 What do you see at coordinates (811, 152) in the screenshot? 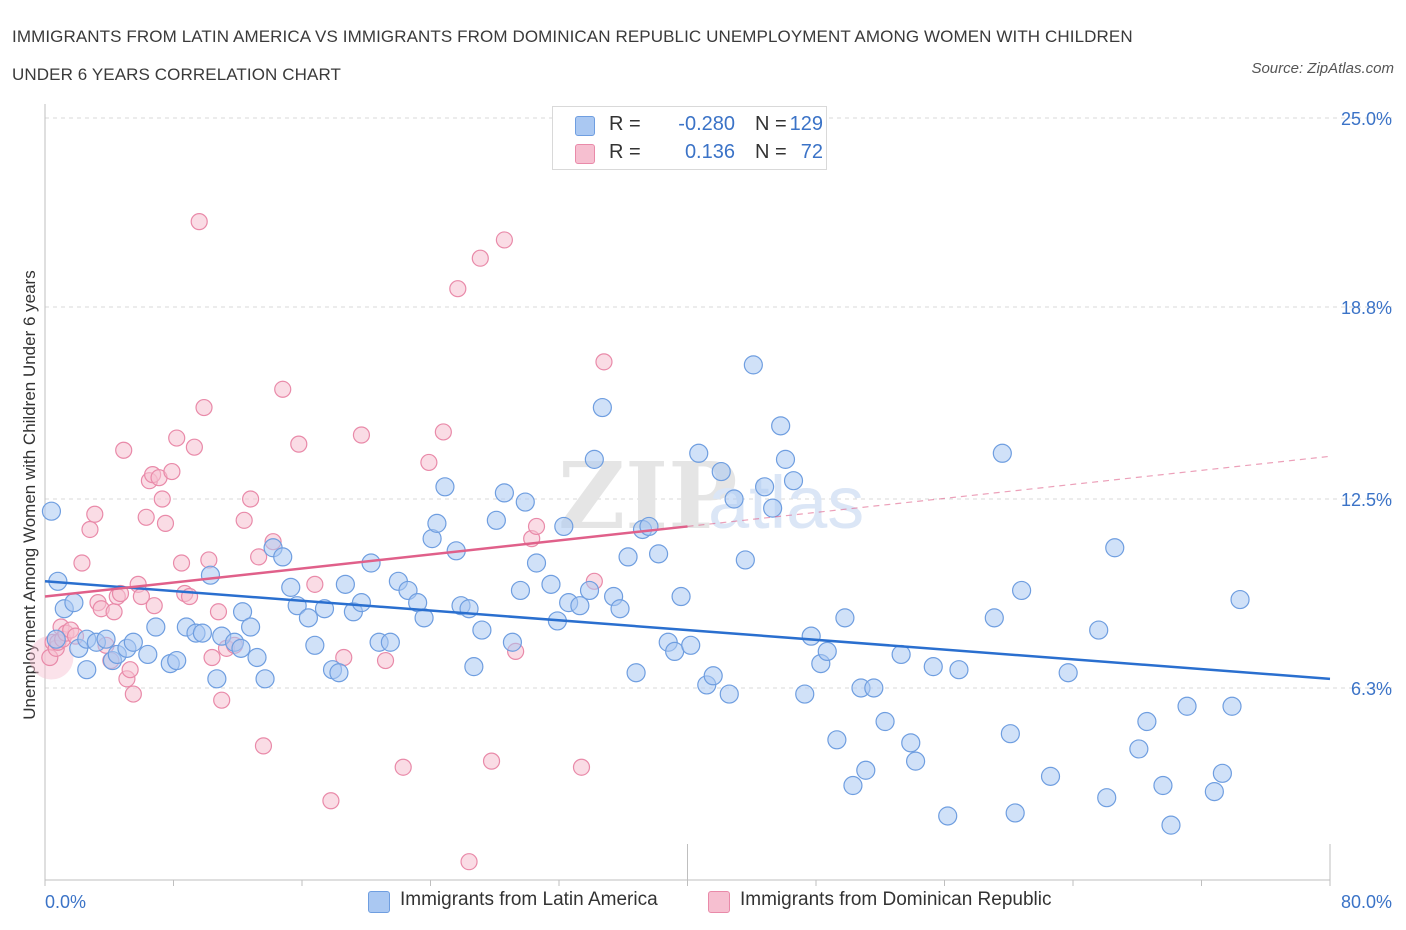
I see `legend-n-value: 72` at bounding box center [811, 152].